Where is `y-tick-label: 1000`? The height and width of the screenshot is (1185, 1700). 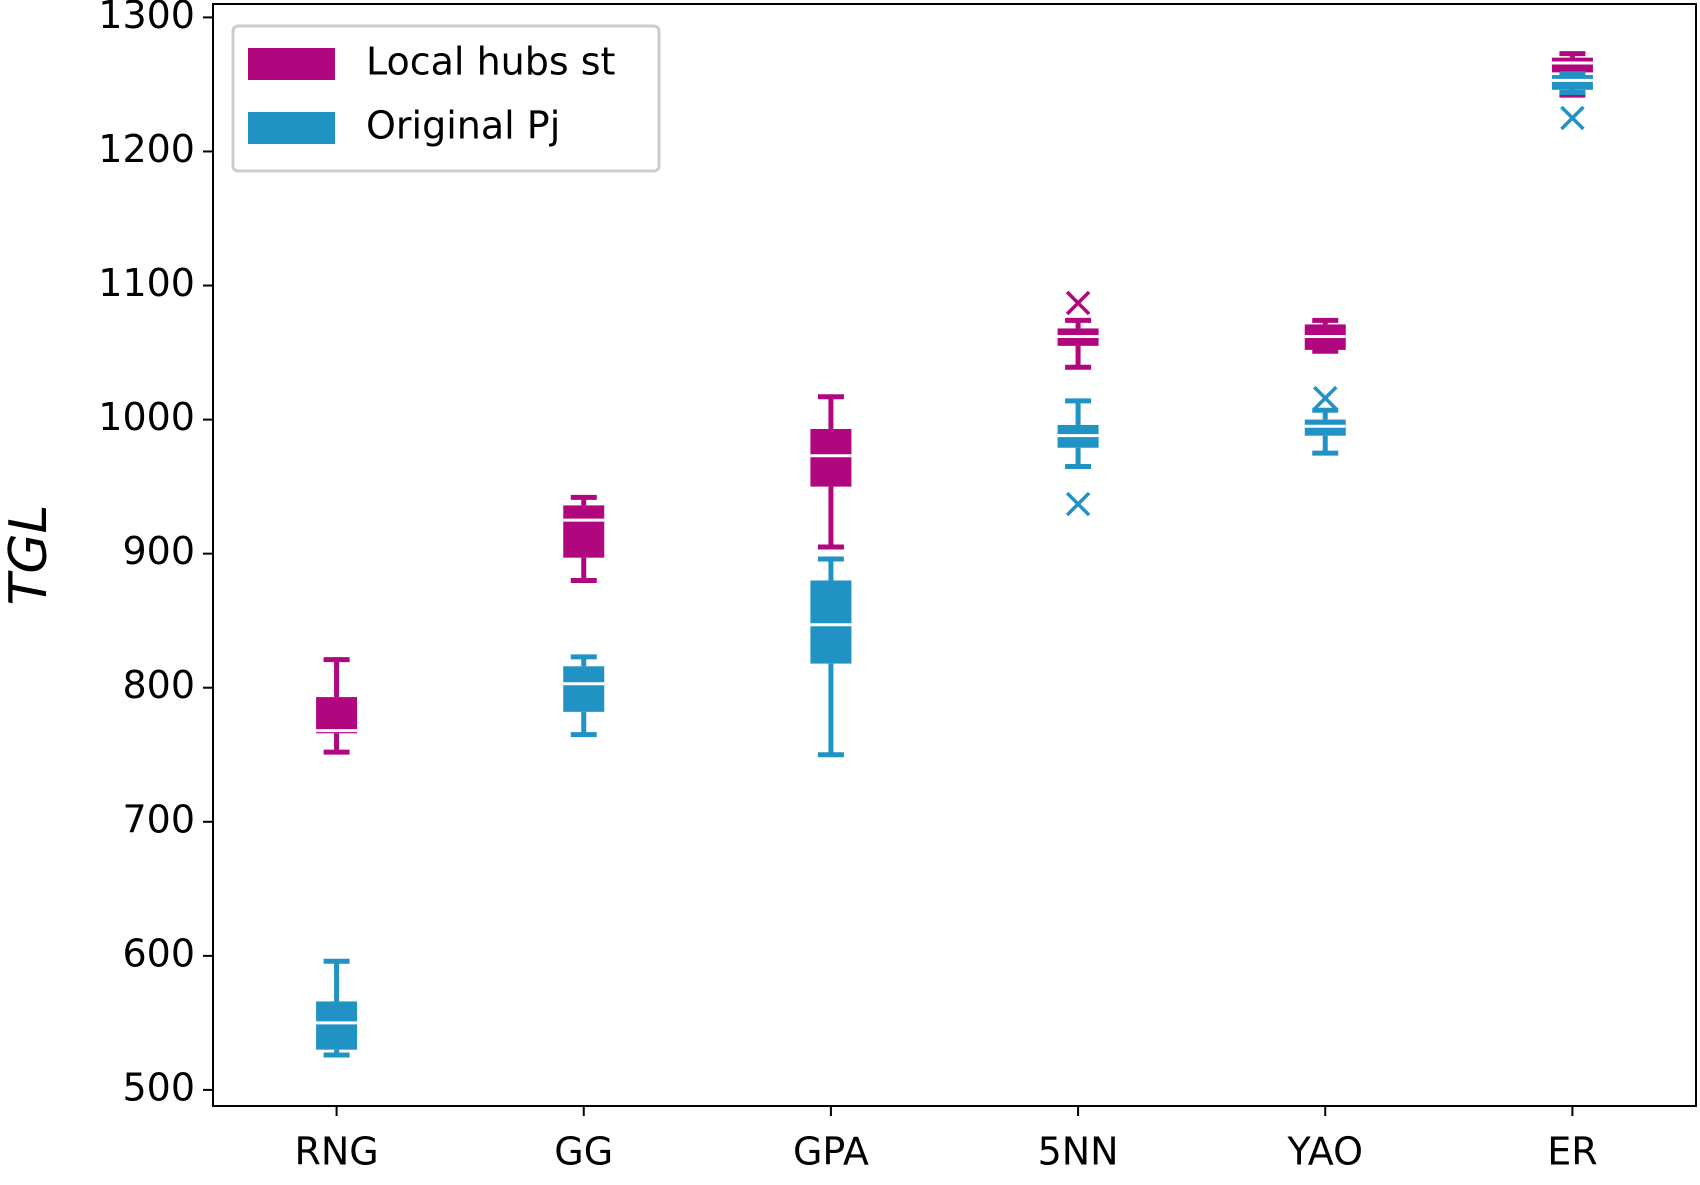 y-tick-label: 1000 is located at coordinates (146, 417).